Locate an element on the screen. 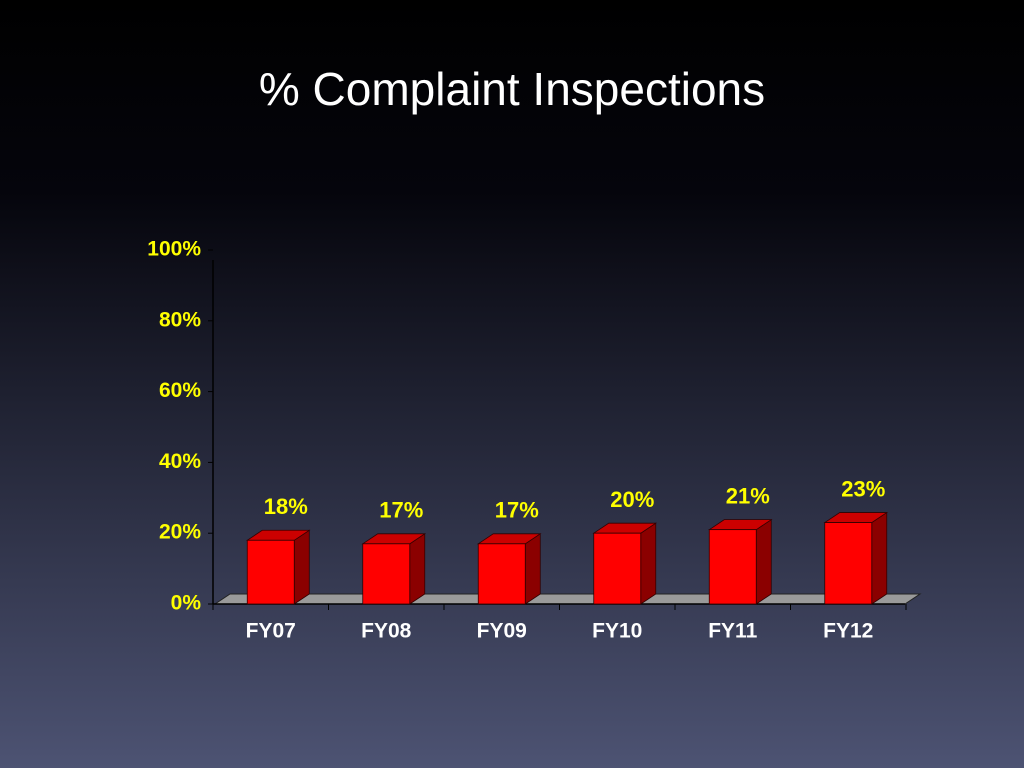  floor is located at coordinates (567, 599).